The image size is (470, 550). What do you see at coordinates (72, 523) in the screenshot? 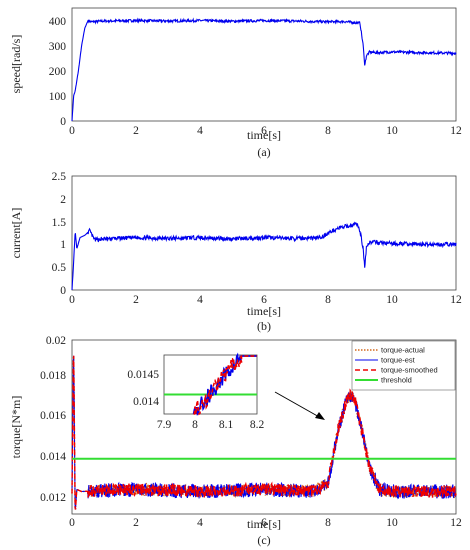
I see `panel-c-xtick-0: 0` at bounding box center [72, 523].